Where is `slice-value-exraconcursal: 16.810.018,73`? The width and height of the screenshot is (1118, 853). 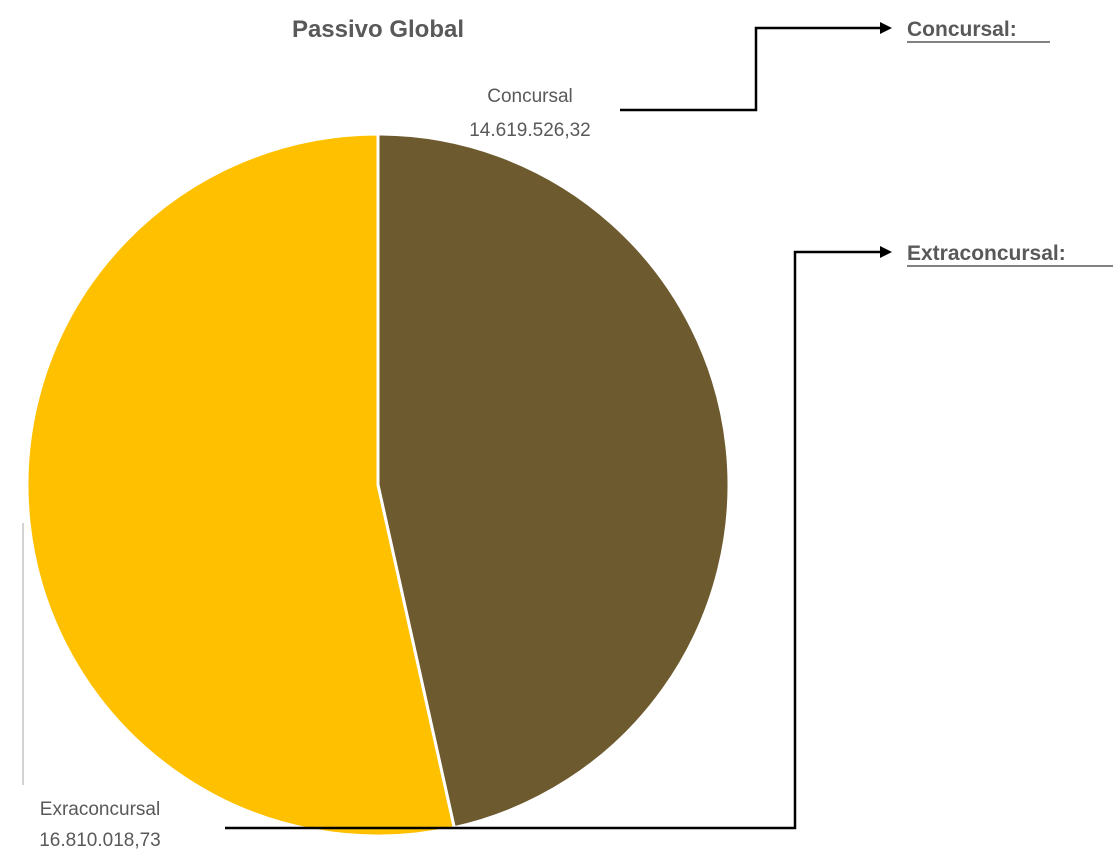 slice-value-exraconcursal: 16.810.018,73 is located at coordinates (100, 840).